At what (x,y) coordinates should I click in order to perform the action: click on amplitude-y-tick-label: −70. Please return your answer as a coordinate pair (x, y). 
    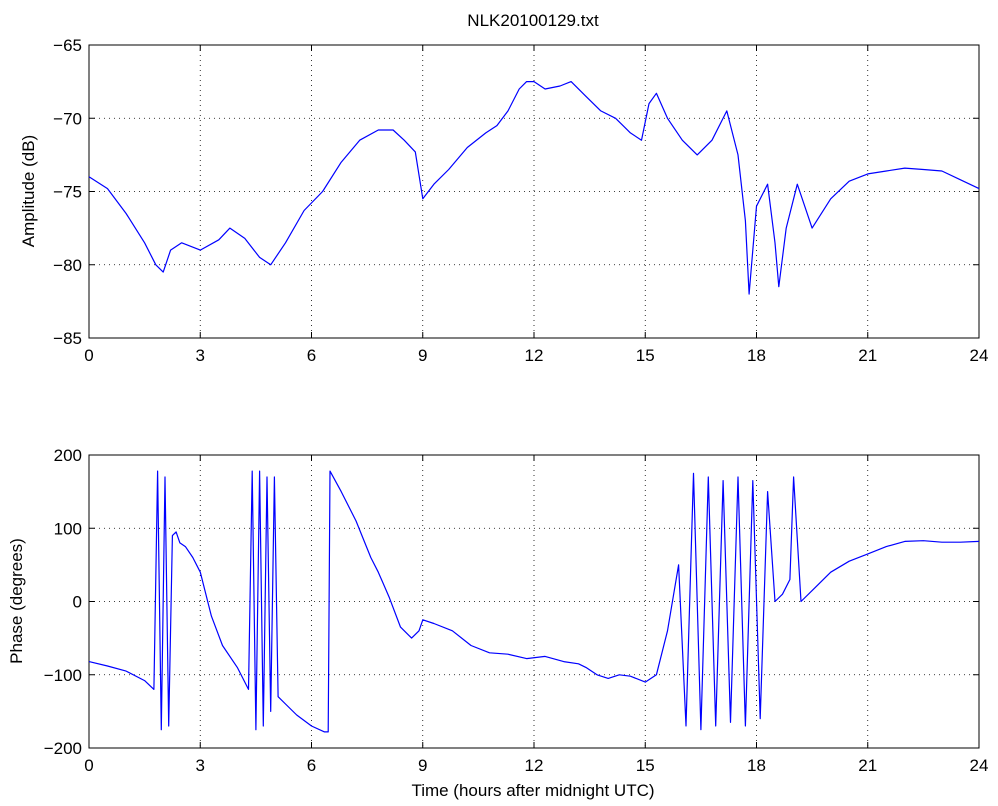
    Looking at the image, I should click on (67, 118).